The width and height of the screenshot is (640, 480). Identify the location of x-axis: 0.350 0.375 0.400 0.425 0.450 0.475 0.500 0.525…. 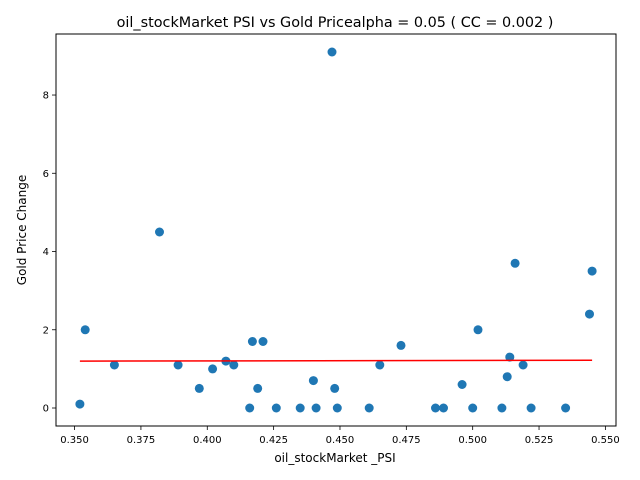
(340, 436).